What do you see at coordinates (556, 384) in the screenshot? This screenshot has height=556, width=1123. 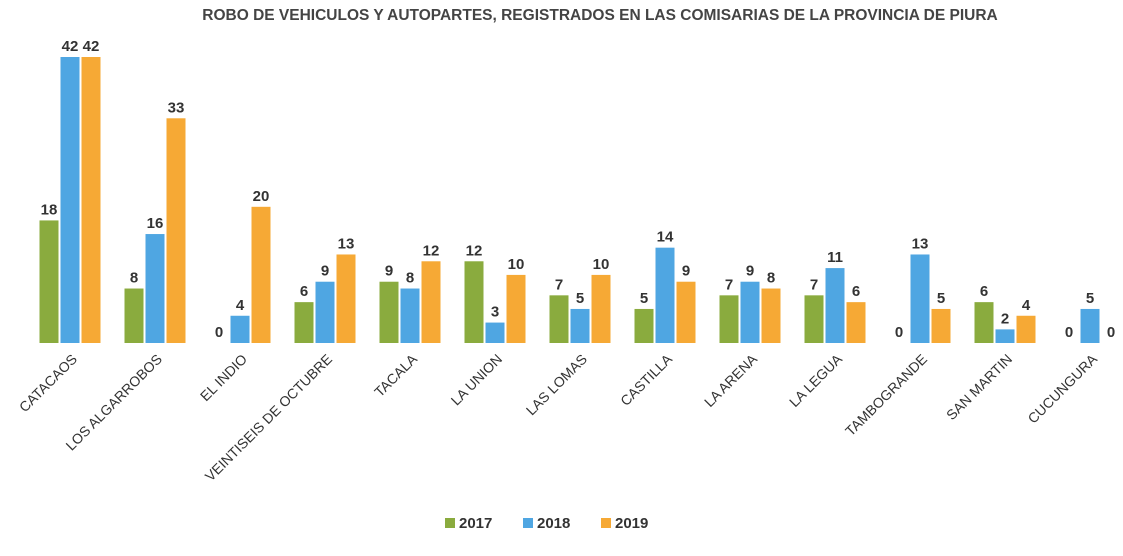 I see `x-tick-label: LAS LOMAS` at bounding box center [556, 384].